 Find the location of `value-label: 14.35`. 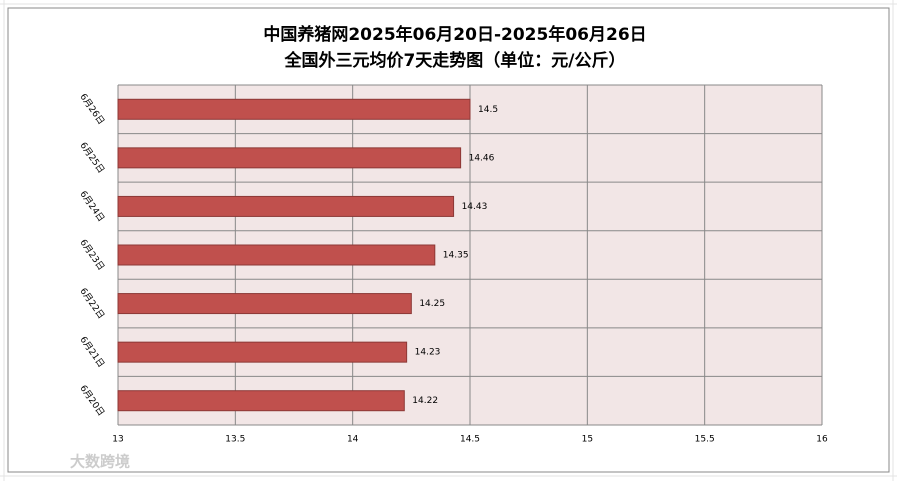

value-label: 14.35 is located at coordinates (456, 256).